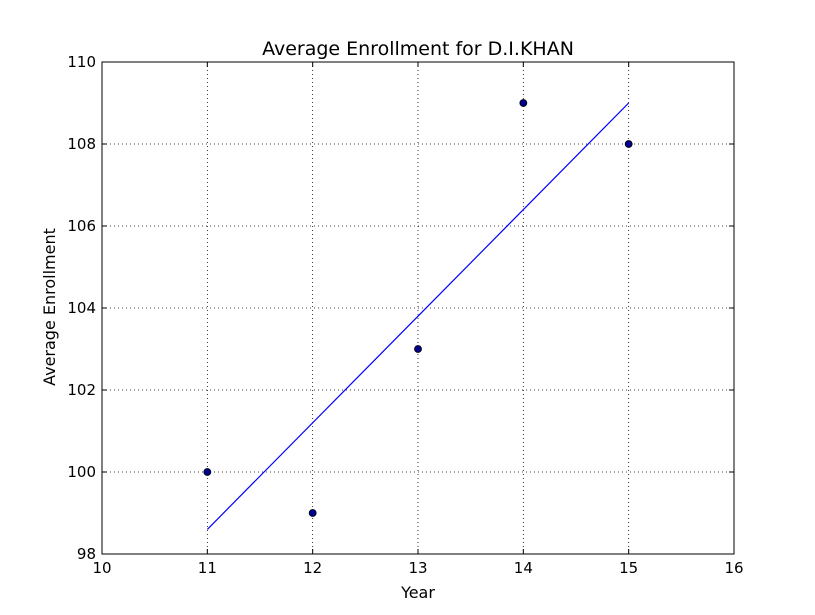  I want to click on x-tick-label: 12, so click(312, 568).